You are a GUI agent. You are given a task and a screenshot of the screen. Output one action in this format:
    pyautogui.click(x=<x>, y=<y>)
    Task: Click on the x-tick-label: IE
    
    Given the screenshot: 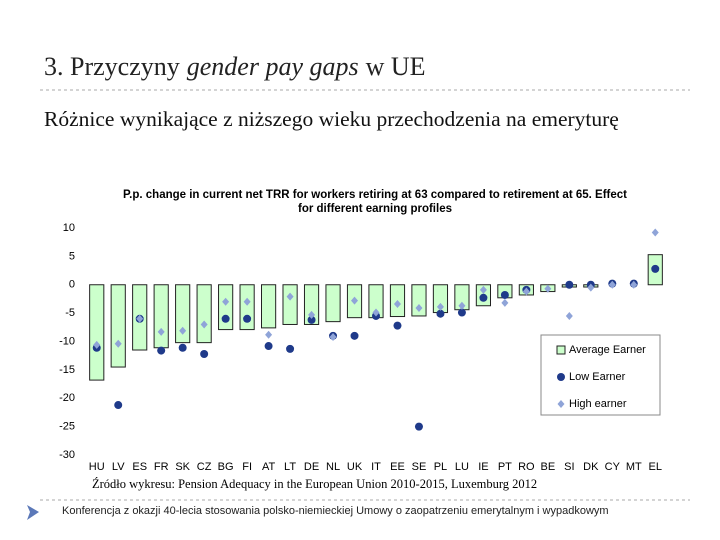 What is the action you would take?
    pyautogui.click(x=483, y=467)
    